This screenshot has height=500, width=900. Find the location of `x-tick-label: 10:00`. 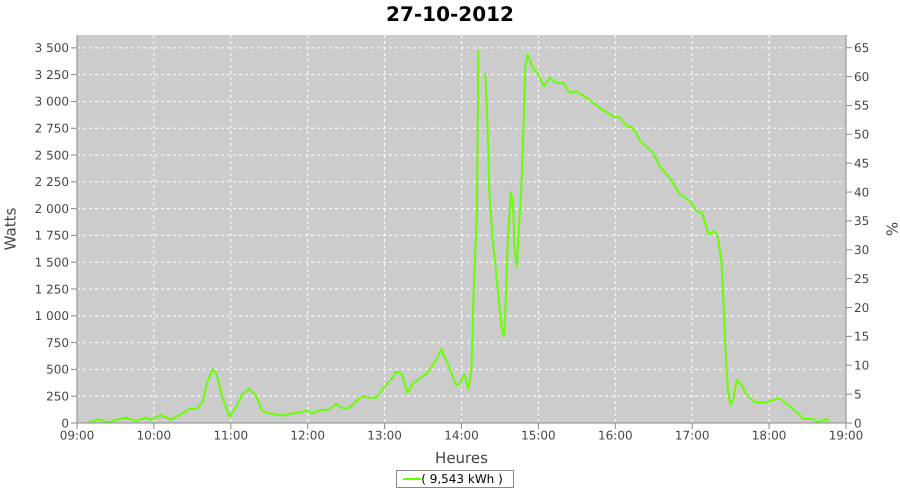

x-tick-label: 10:00 is located at coordinates (154, 435).